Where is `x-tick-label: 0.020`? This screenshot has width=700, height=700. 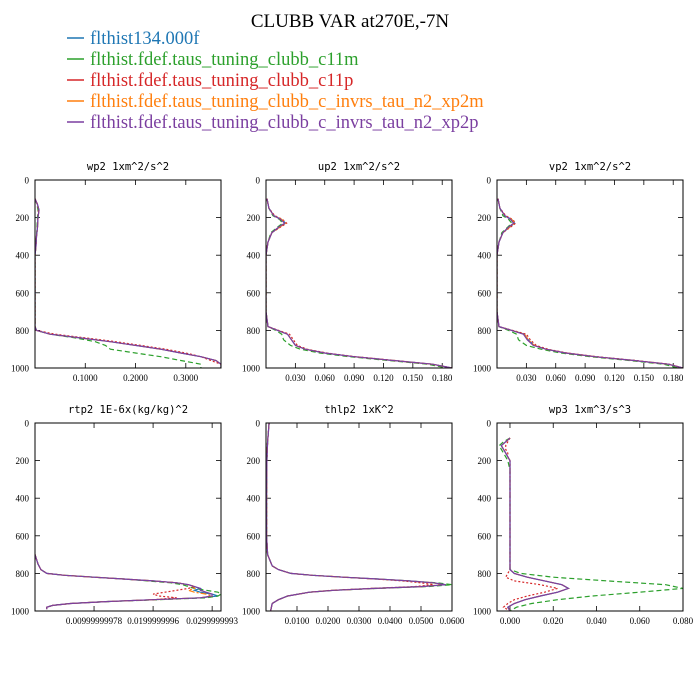
x-tick-label: 0.020 is located at coordinates (553, 621).